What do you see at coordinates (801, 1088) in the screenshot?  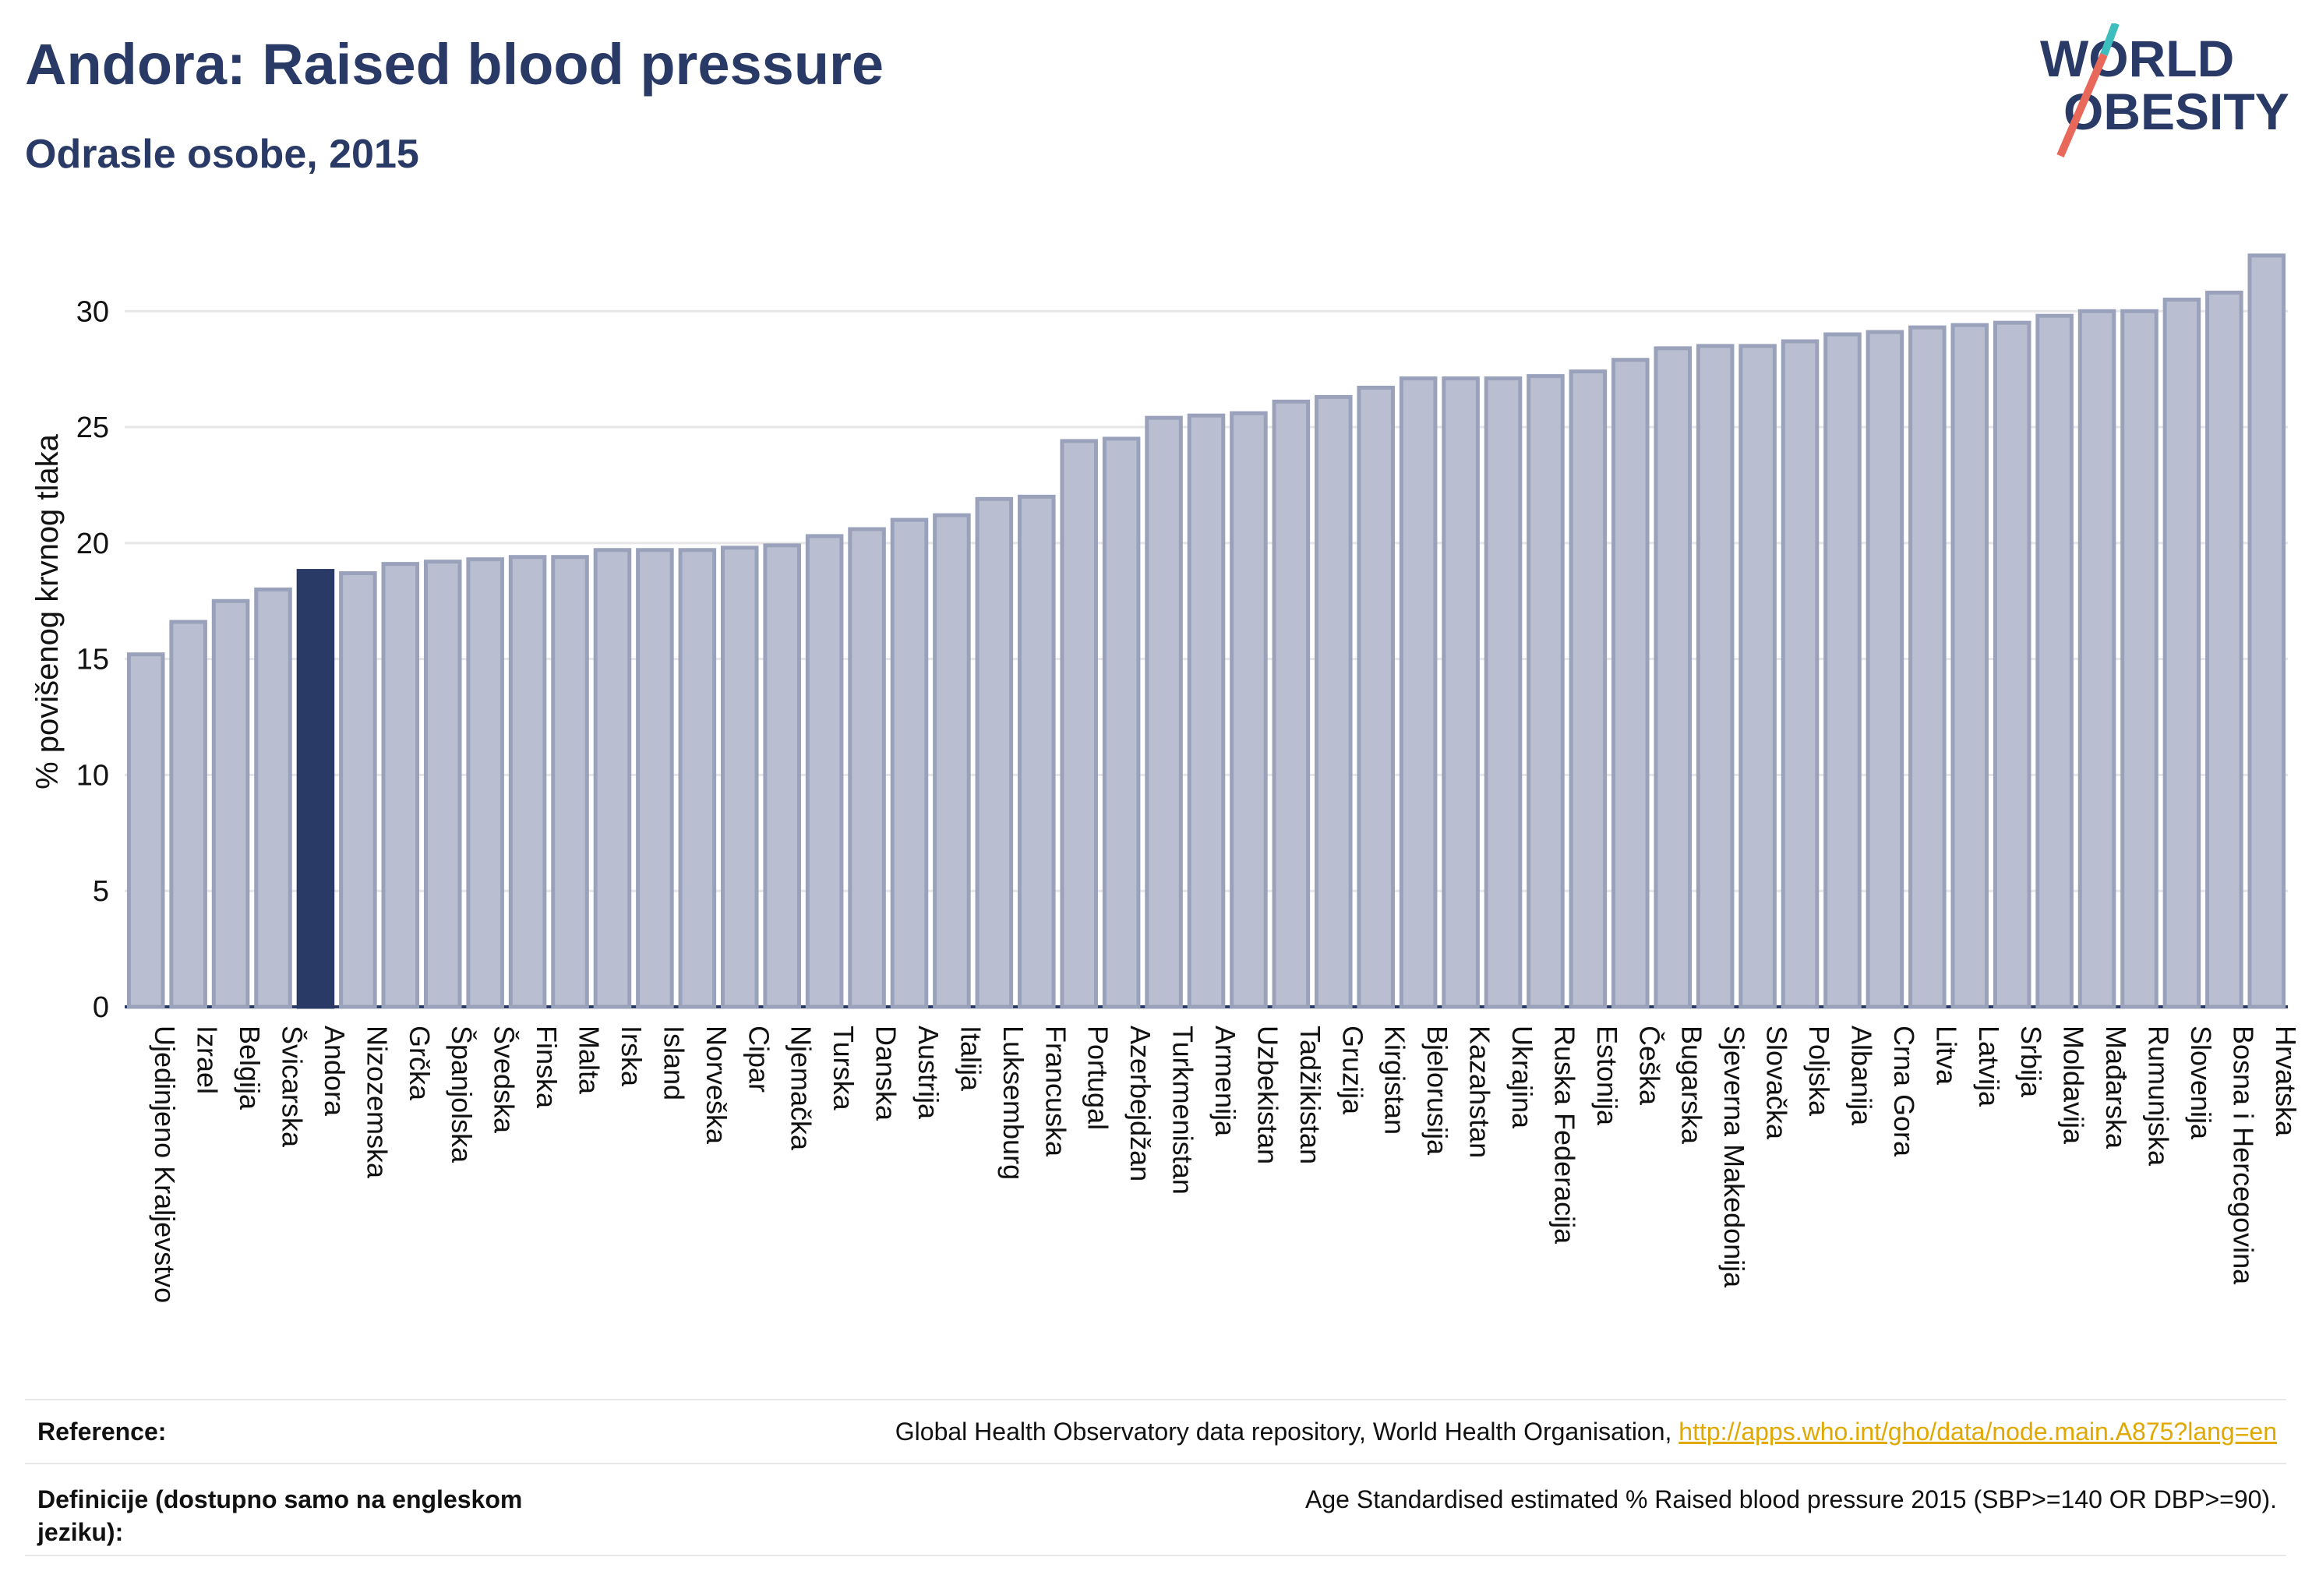 I see `x-tick-label: Njemačka` at bounding box center [801, 1088].